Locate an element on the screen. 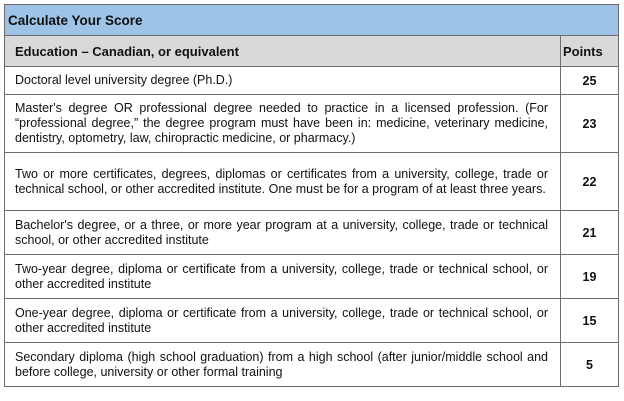 The image size is (624, 401). row-points: 19 is located at coordinates (589, 276).